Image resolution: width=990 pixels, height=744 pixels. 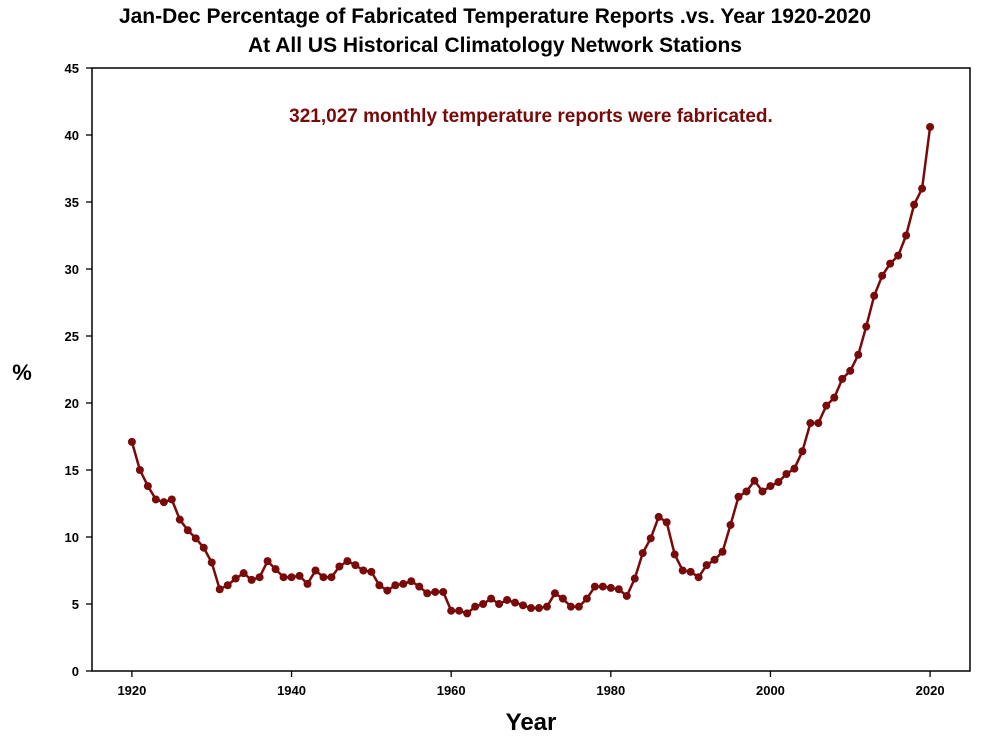 What do you see at coordinates (610, 690) in the screenshot?
I see `x-tick-label: 1980` at bounding box center [610, 690].